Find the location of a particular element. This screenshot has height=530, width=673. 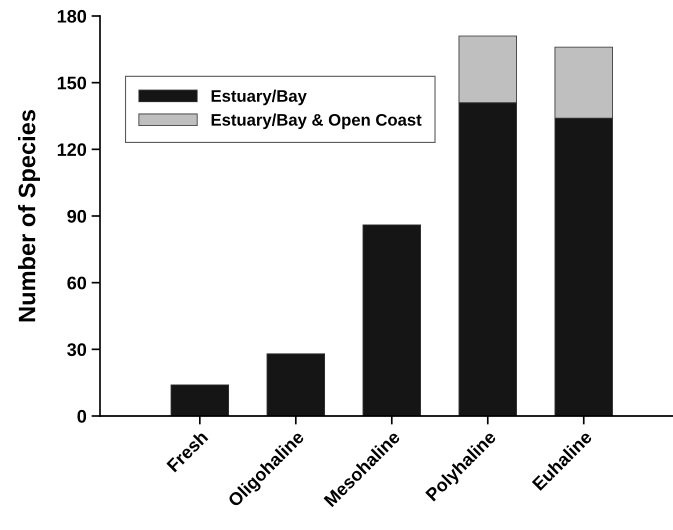

legend-label: Estuary/Bay & Open Coast is located at coordinates (317, 122).